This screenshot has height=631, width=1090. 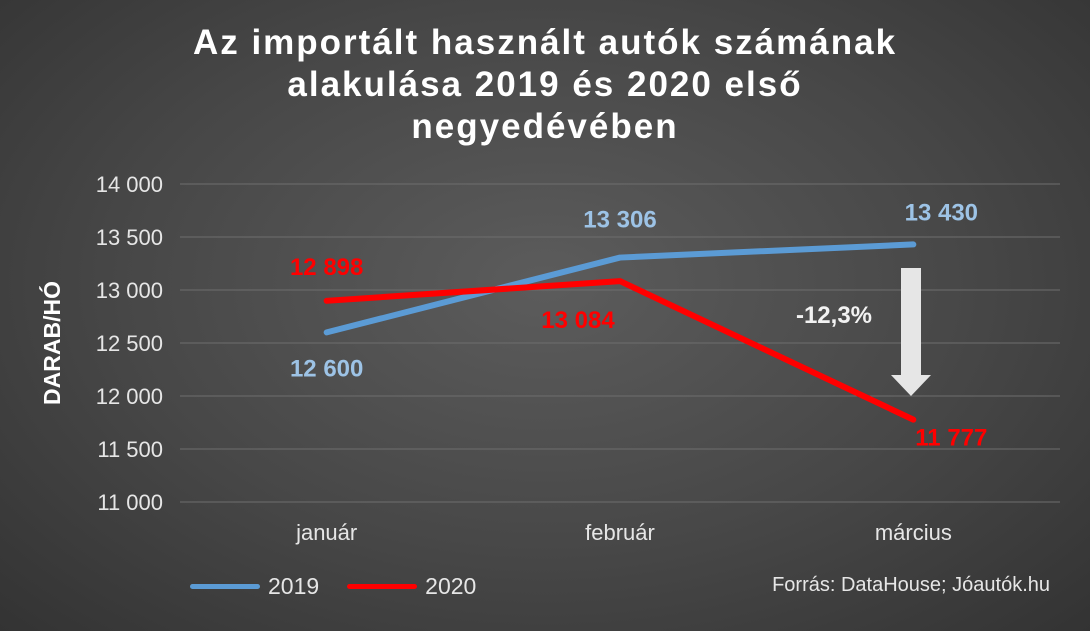 What do you see at coordinates (545, 126) in the screenshot?
I see `chart-title-line-3: negyedévében` at bounding box center [545, 126].